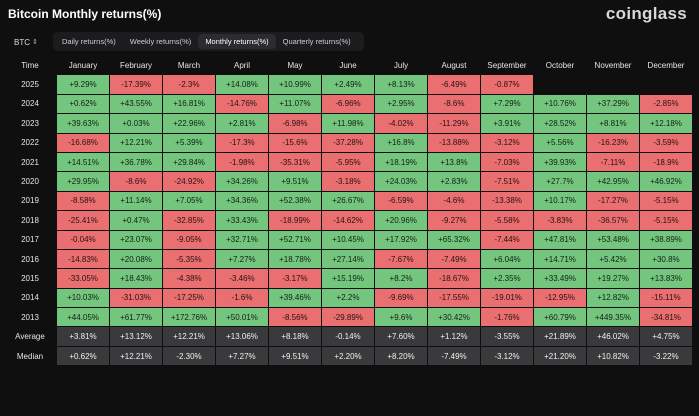  Describe the element at coordinates (401, 317) in the screenshot. I see `return-cell: +9.6%` at that location.